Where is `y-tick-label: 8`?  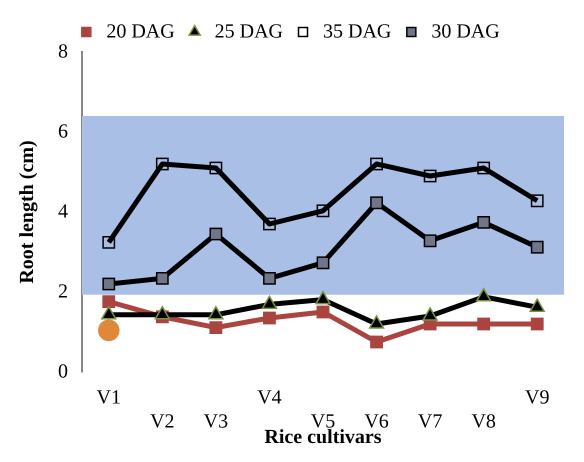 y-tick-label: 8 is located at coordinates (63, 51).